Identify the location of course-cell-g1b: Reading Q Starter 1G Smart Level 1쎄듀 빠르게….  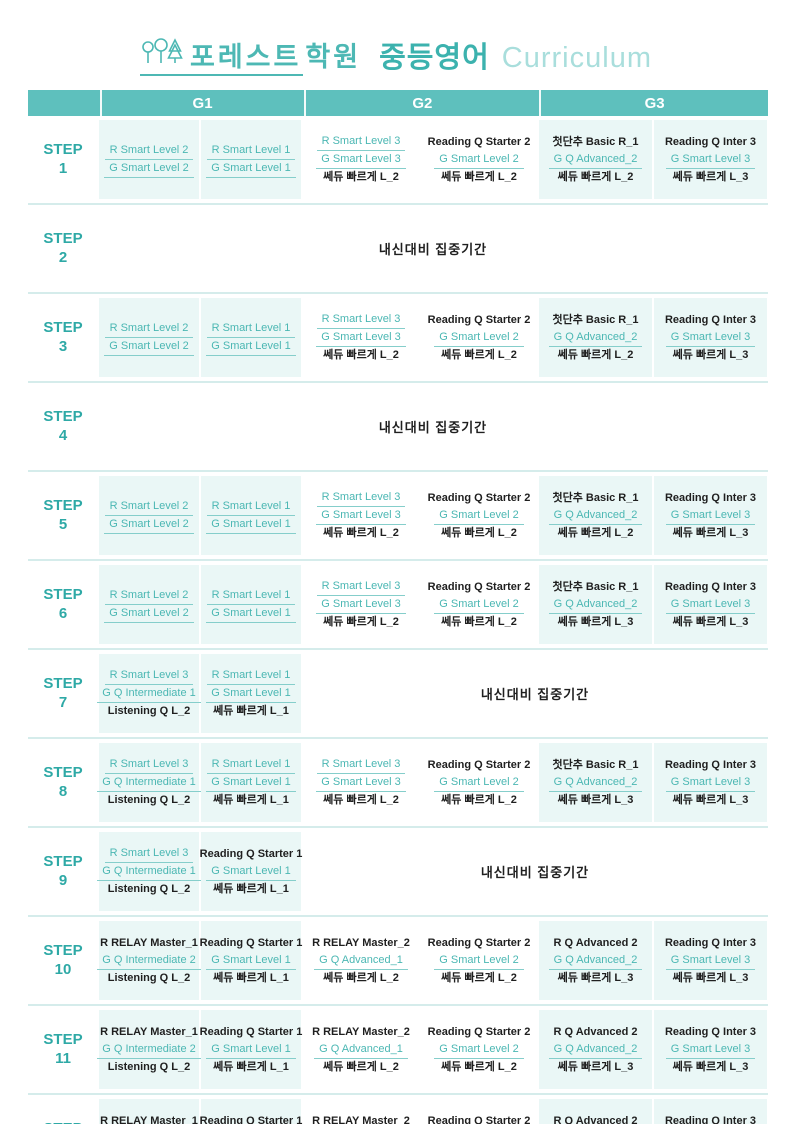
(251, 1111).